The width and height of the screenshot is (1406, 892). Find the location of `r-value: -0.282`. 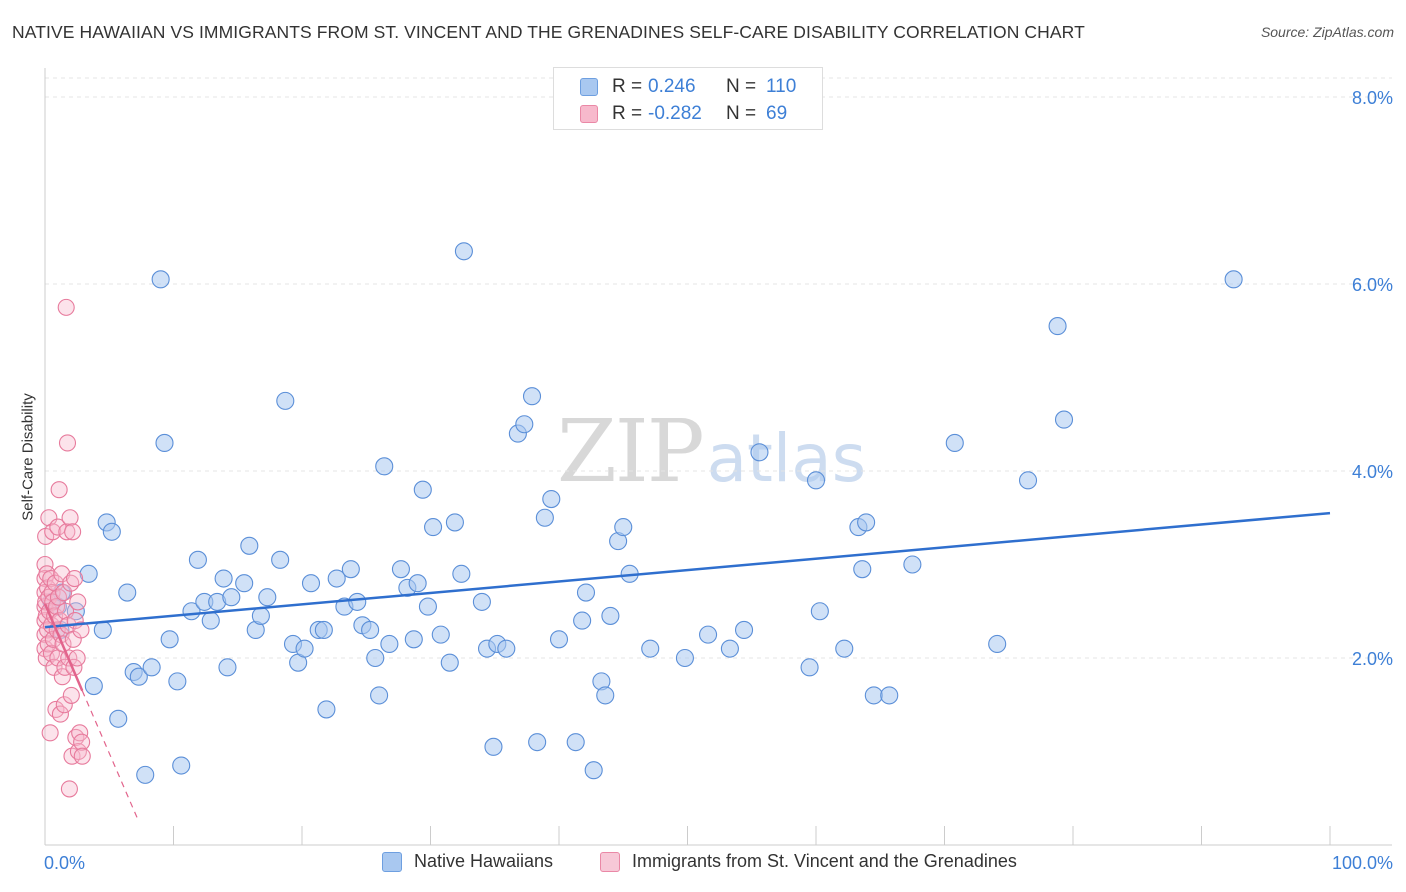

r-value: -0.282 is located at coordinates (675, 113).